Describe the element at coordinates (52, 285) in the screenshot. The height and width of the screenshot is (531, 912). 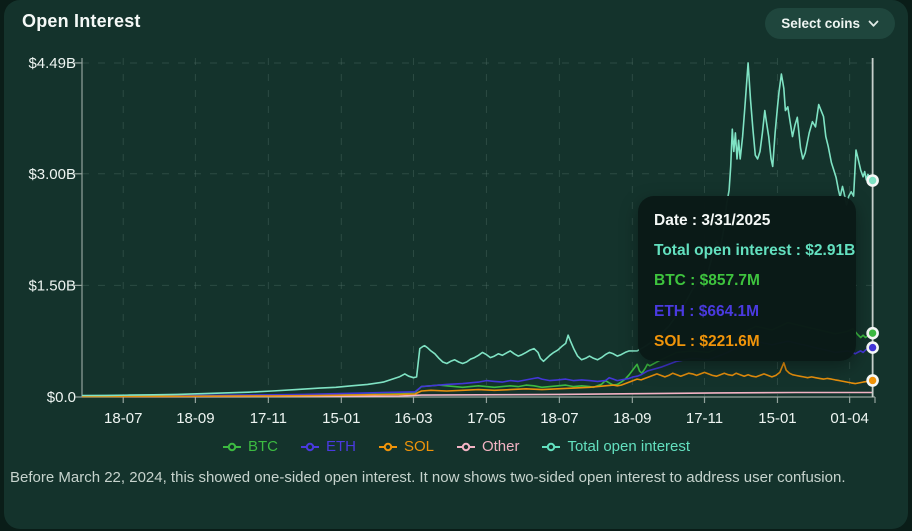
I see `y-tick-label: $1.50B` at that location.